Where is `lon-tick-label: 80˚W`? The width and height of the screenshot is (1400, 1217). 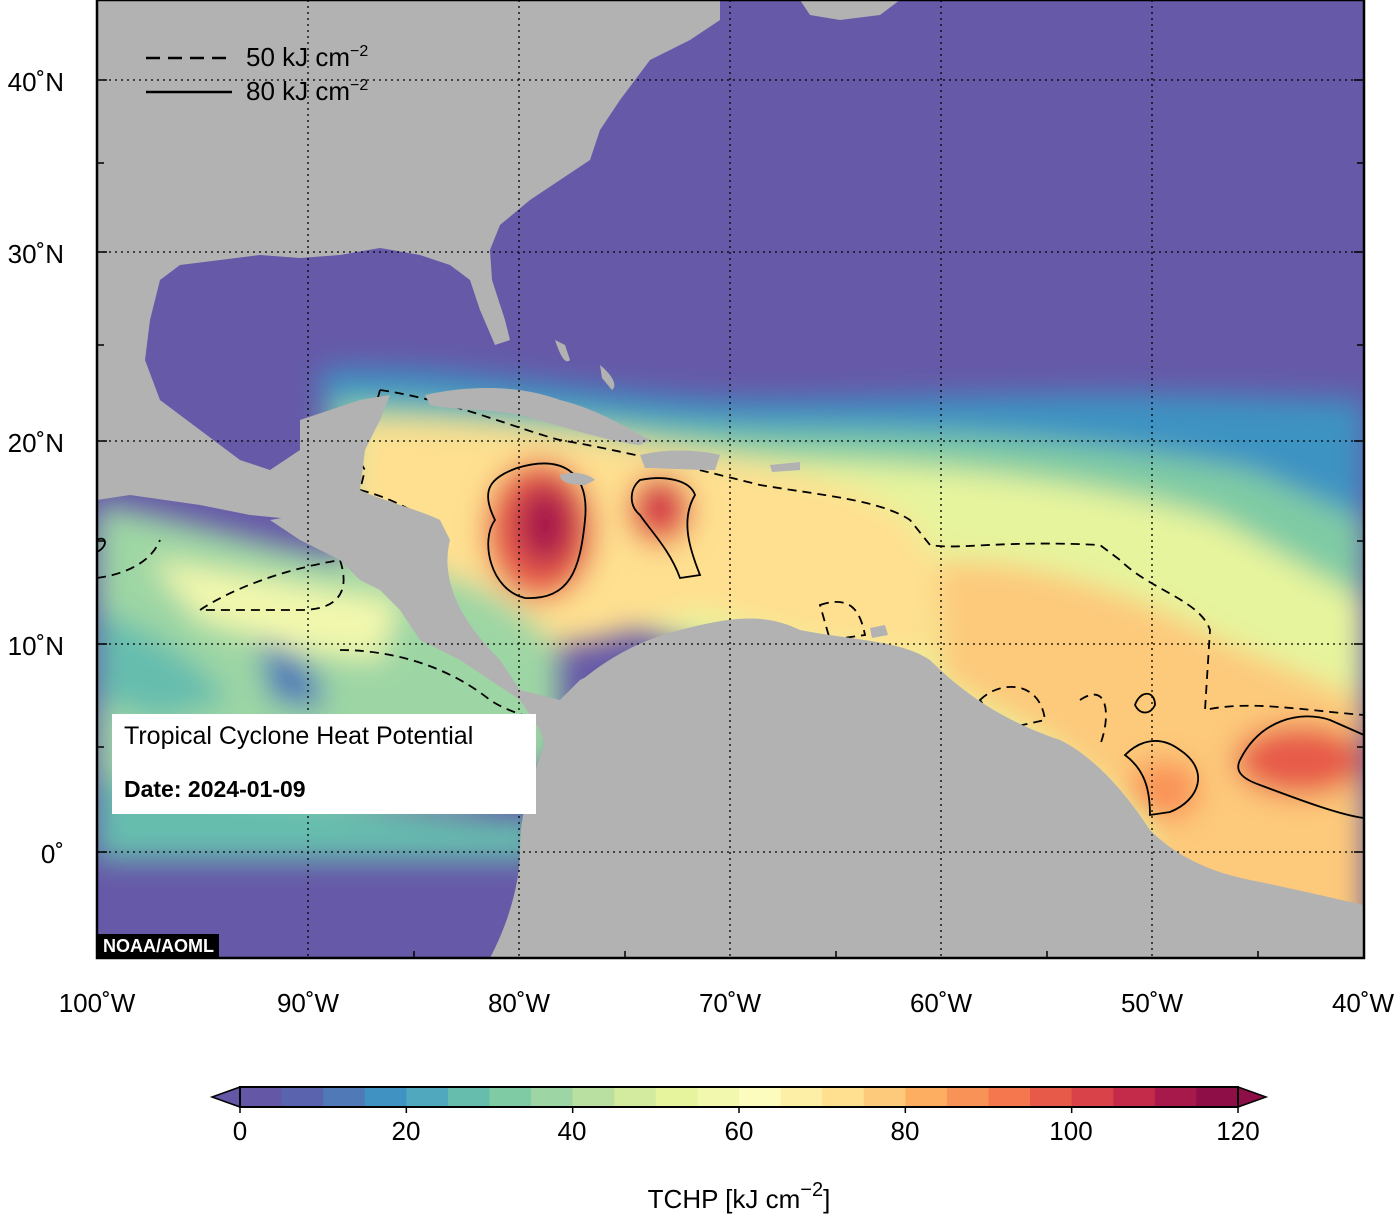
lon-tick-label: 80˚W is located at coordinates (519, 1003).